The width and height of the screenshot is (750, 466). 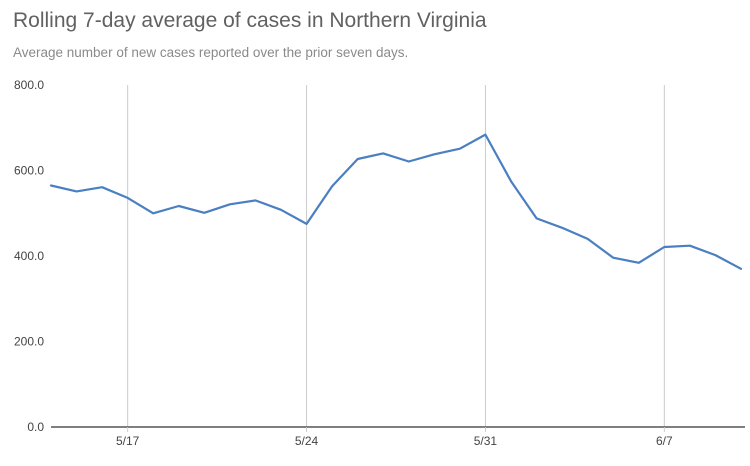 I want to click on x-tick-label: 6/7, so click(x=664, y=441).